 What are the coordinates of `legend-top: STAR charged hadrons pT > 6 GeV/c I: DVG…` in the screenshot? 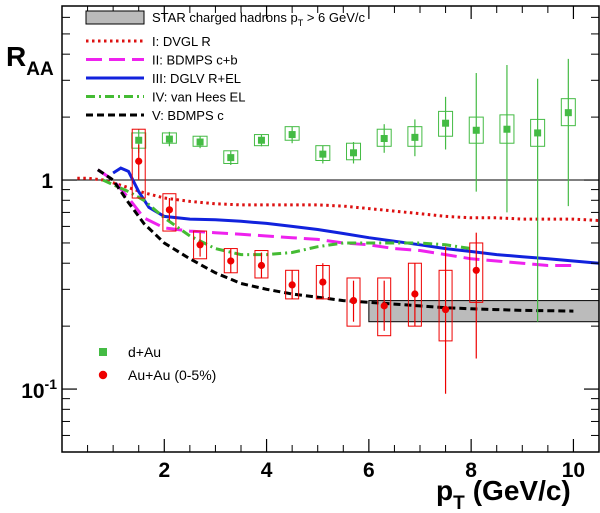 It's located at (225, 66).